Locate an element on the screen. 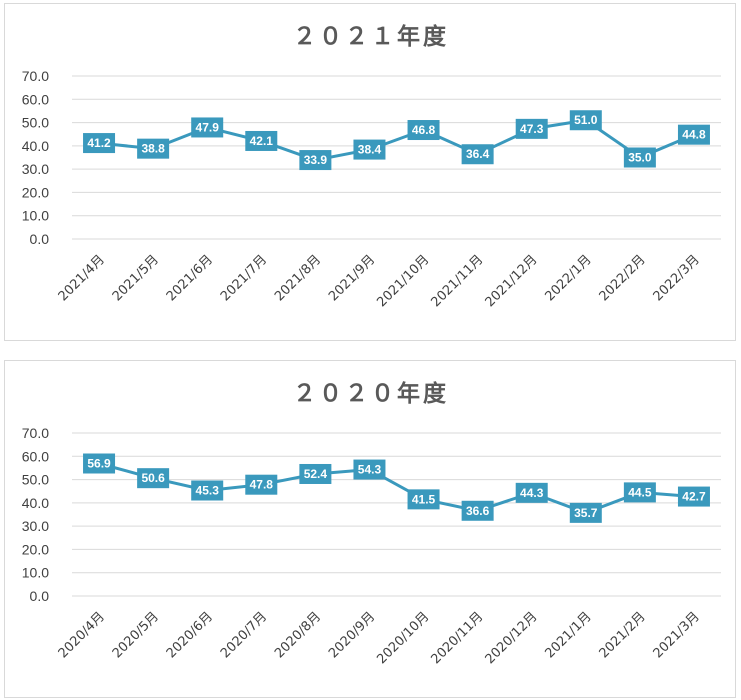 This screenshot has width=741, height=700. data-label: 45.3 is located at coordinates (208, 491).